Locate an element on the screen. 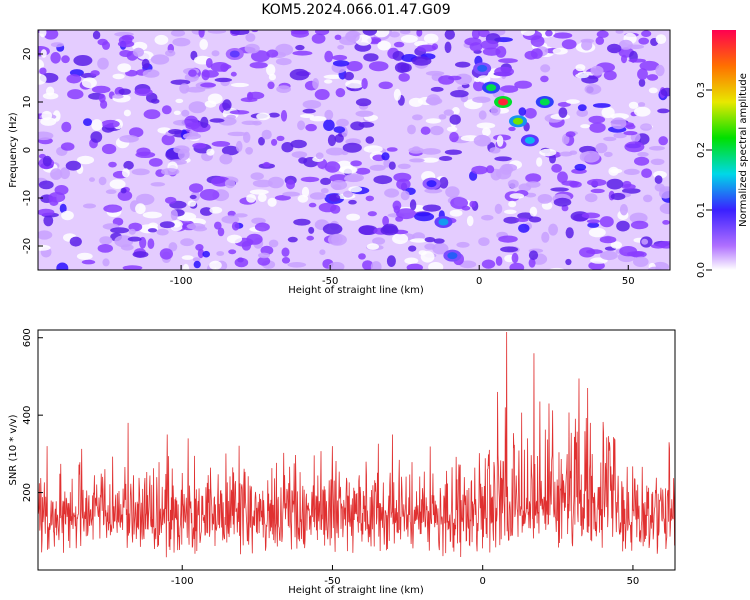 This screenshot has width=750, height=600. heatmap-hotspot is located at coordinates (544, 102).